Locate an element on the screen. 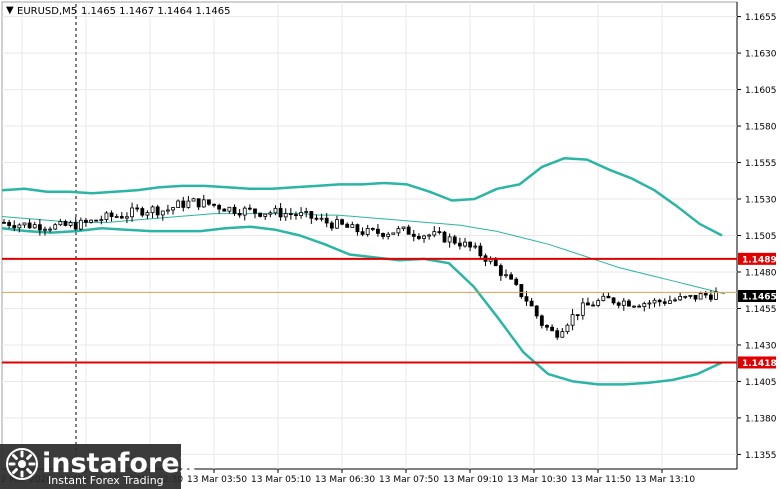 This screenshot has width=781, height=489. price-tick-label: 1.1355 is located at coordinates (761, 456).